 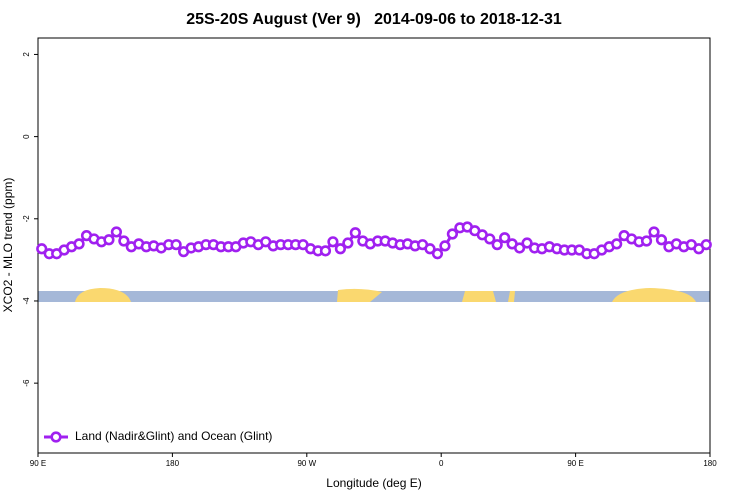 What do you see at coordinates (26, 301) in the screenshot?
I see `y-tick-label: -4` at bounding box center [26, 301].